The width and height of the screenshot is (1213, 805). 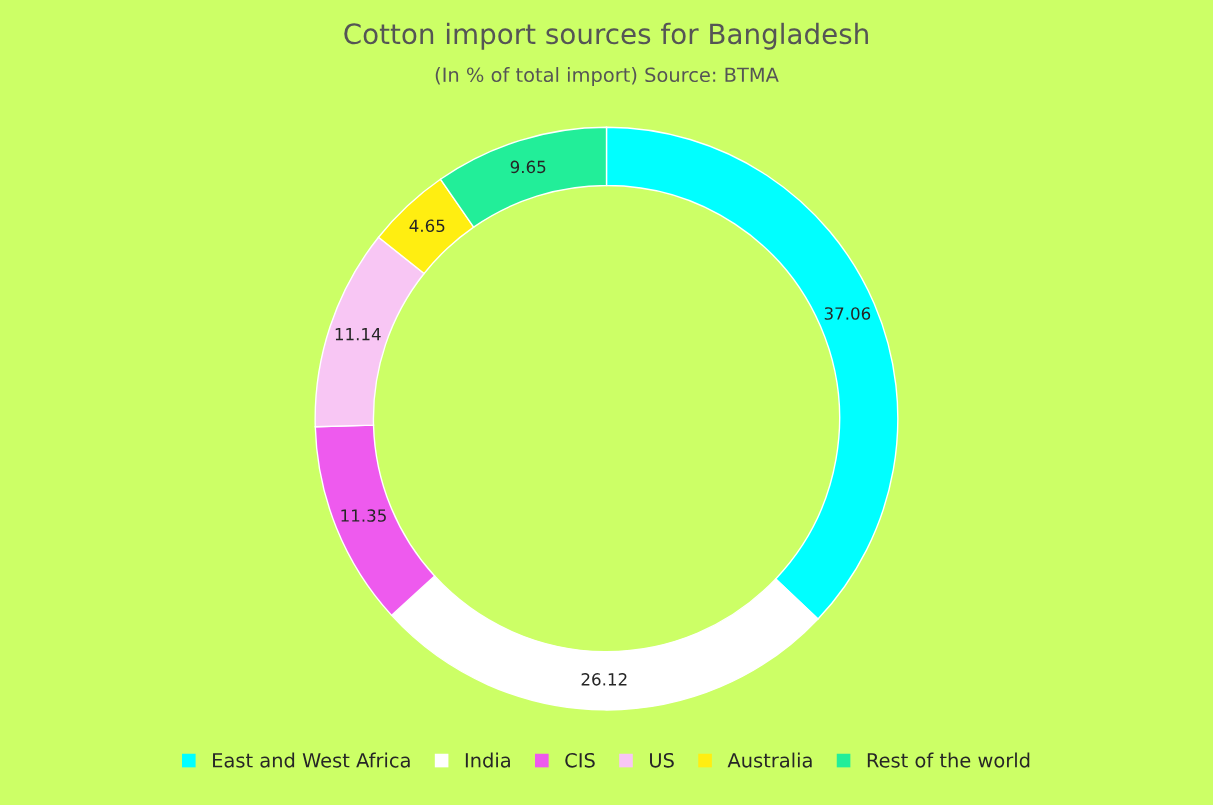 I want to click on data-label: 11.35, so click(x=363, y=515).